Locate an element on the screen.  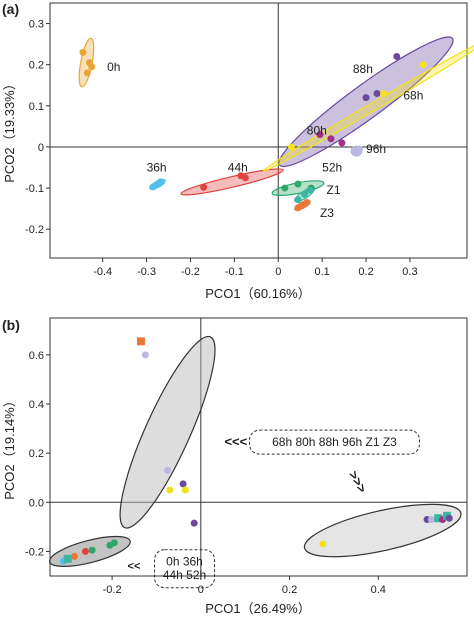
panel-a-y-tick-label: -0.2 is located at coordinates (34, 230).